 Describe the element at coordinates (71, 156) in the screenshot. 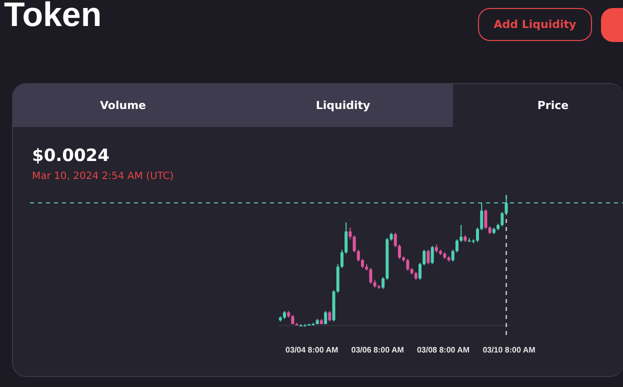

I see `text: $0.0024` at that location.